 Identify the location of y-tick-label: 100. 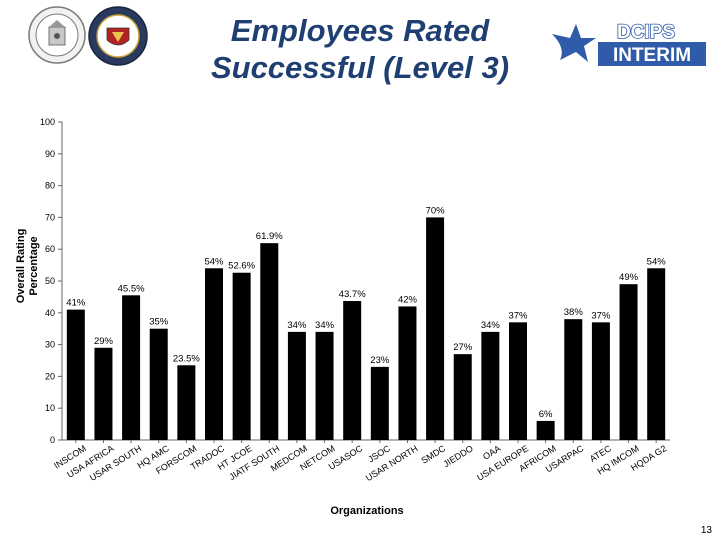
(47, 122).